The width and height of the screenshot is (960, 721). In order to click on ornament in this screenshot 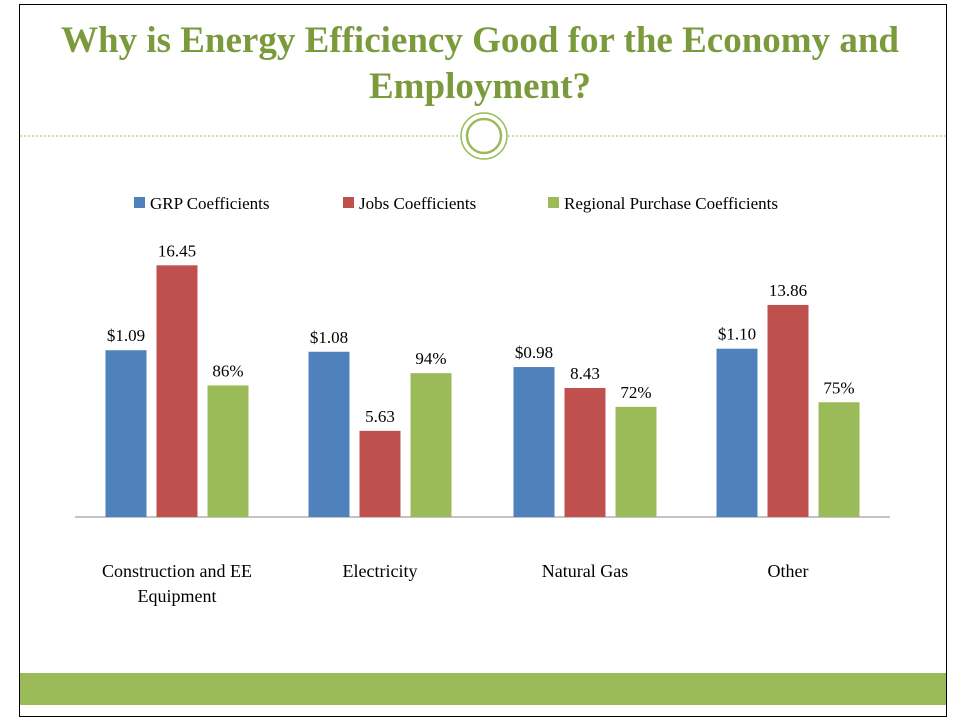, I will do `click(484, 136)`.